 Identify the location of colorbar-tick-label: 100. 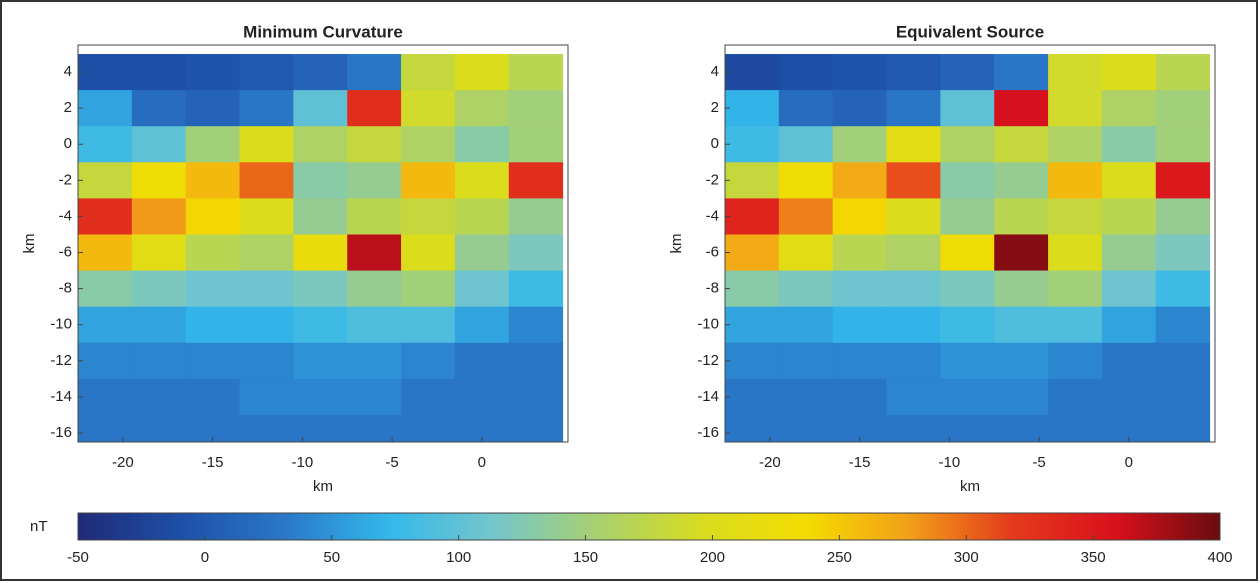
(458, 557).